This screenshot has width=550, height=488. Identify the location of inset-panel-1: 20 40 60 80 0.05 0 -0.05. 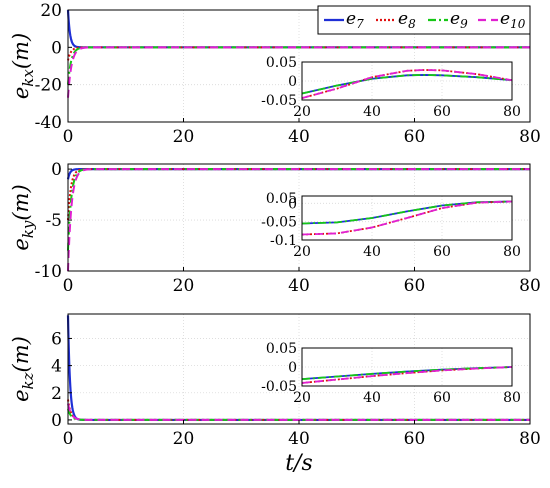
(391, 87).